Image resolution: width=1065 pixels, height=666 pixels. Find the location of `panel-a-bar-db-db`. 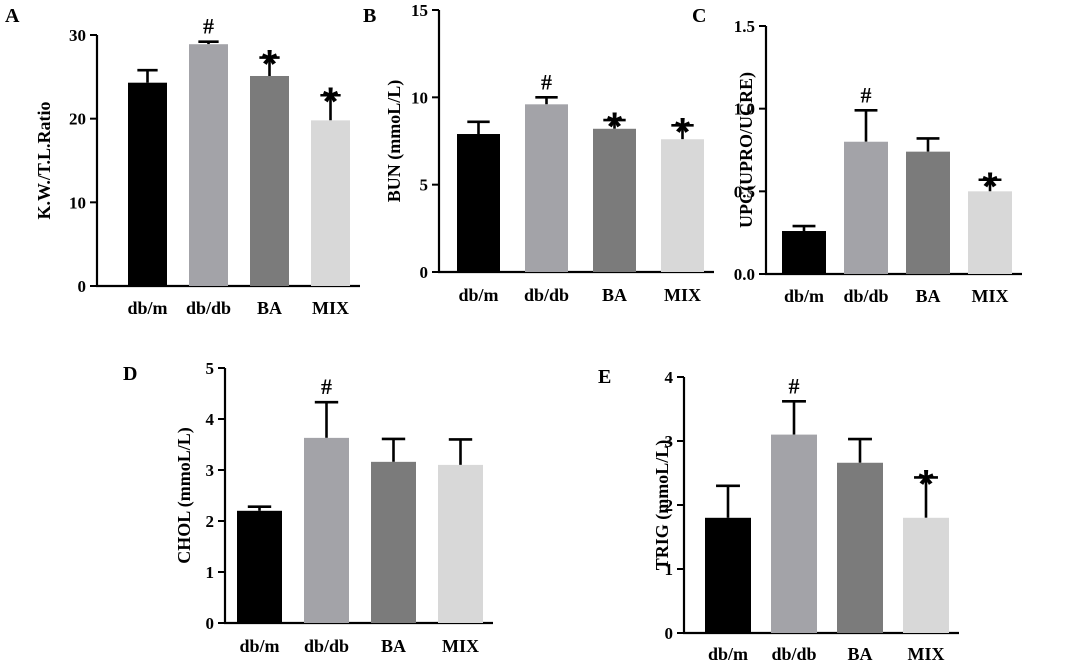

panel-a-bar-db-db is located at coordinates (208, 165).